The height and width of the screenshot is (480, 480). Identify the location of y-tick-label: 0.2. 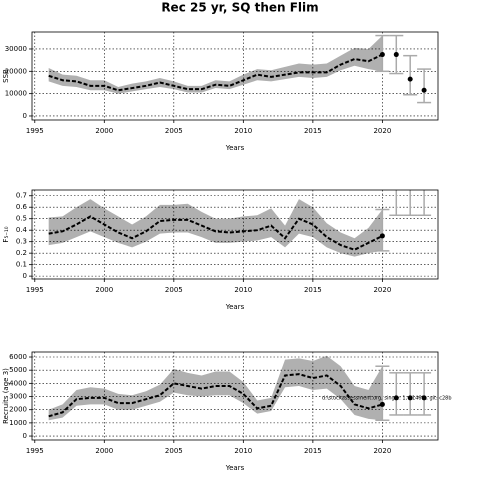
(21, 253).